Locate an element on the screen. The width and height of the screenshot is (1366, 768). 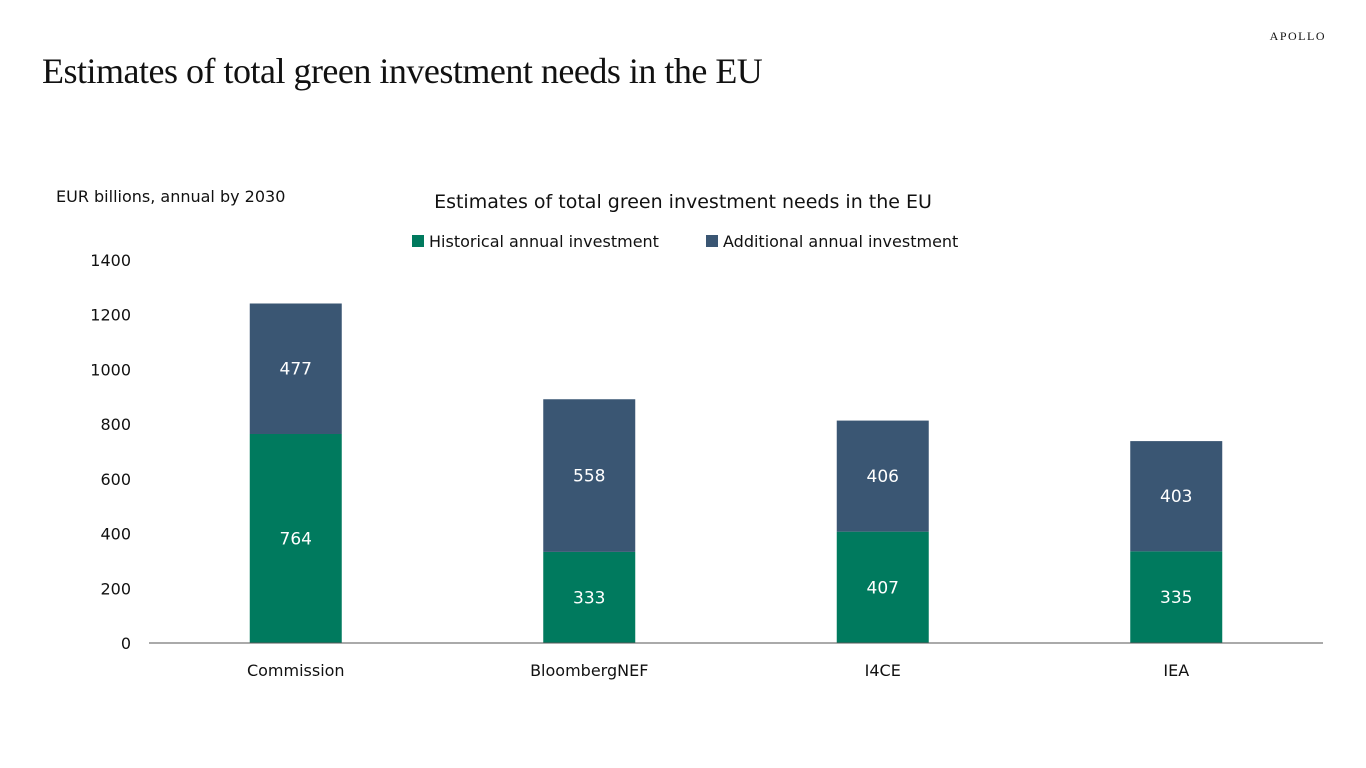
y-tick-label: 400 is located at coordinates (115, 534).